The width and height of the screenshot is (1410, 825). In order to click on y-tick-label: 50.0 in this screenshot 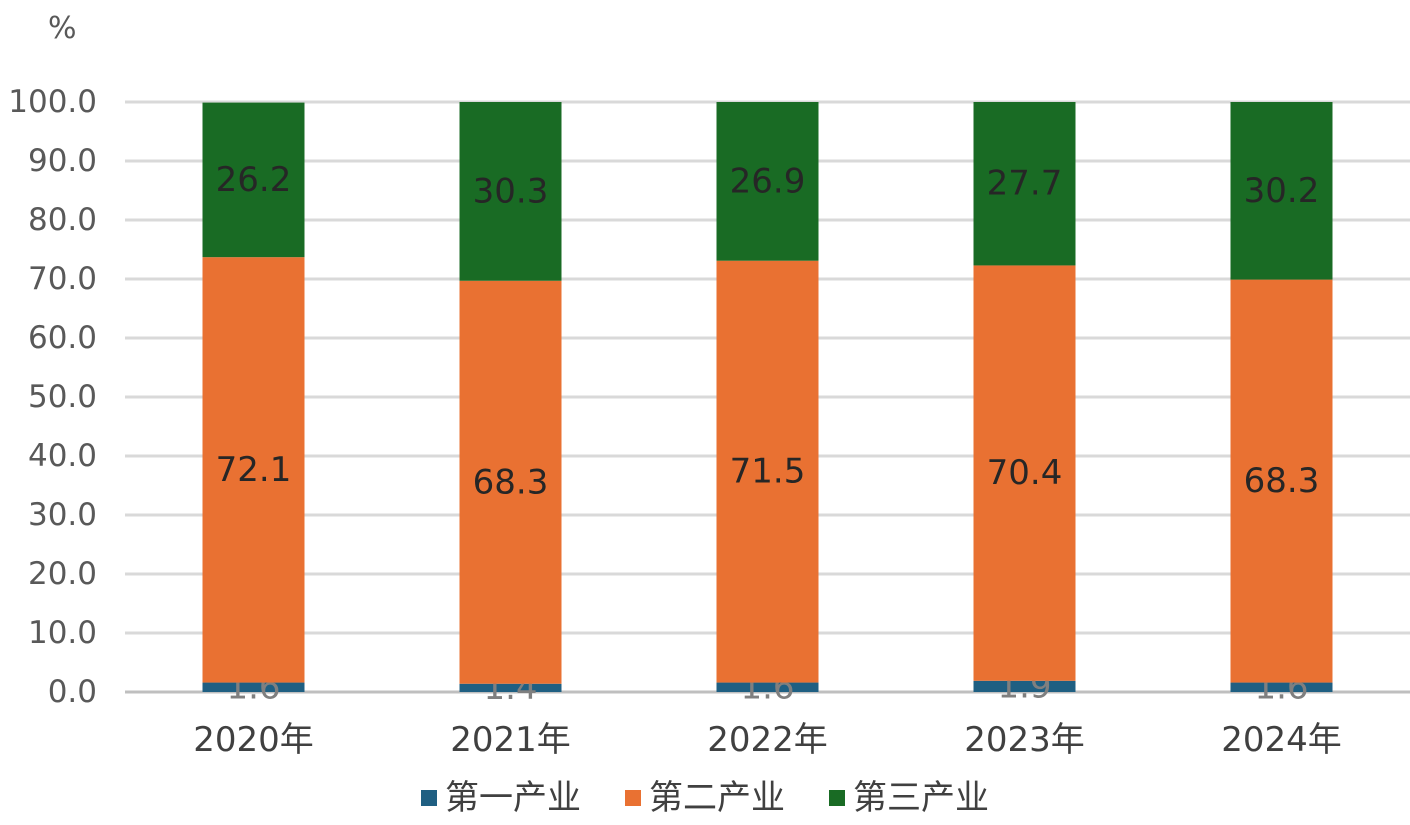, I will do `click(62, 397)`.